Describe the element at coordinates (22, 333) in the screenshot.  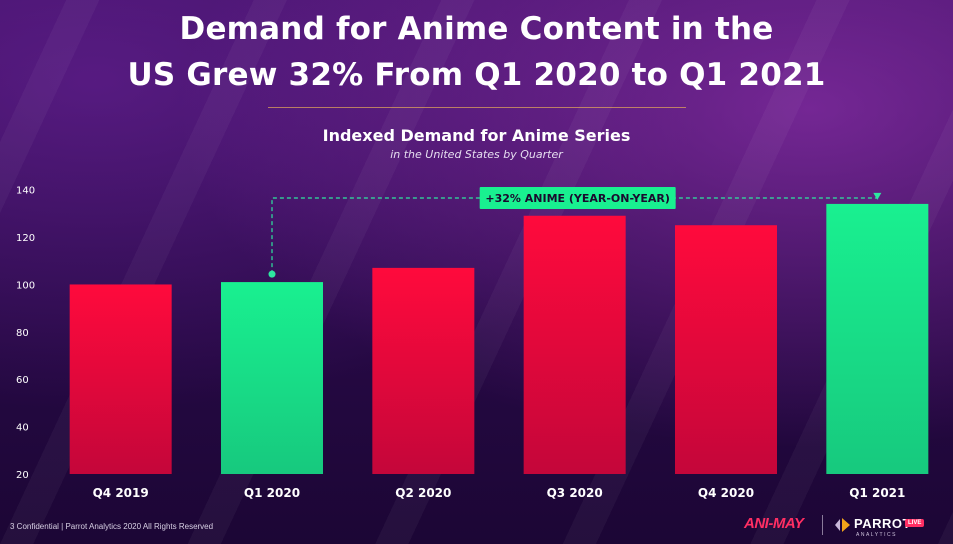
I see `y-tick-label: 80` at that location.